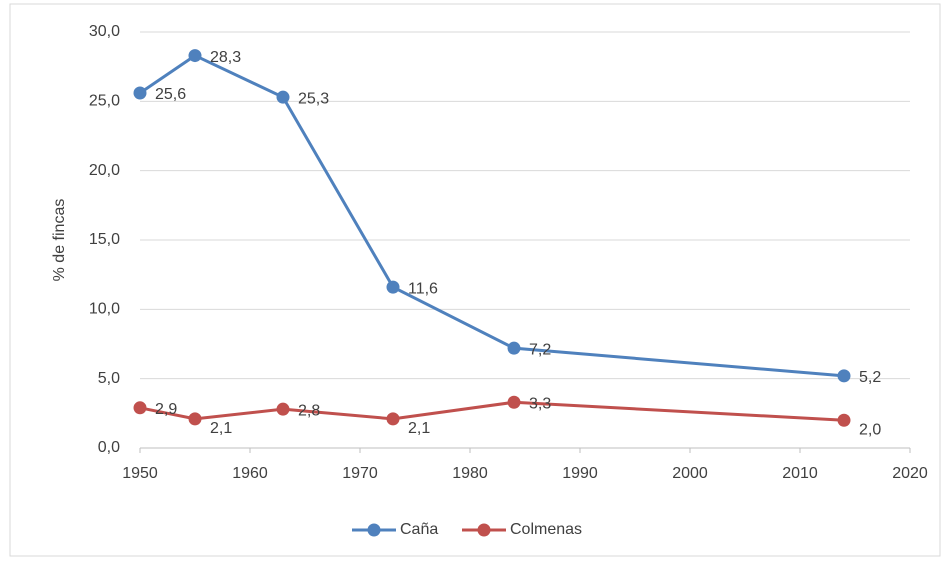  I want to click on legend-label: Colmenas, so click(546, 529).